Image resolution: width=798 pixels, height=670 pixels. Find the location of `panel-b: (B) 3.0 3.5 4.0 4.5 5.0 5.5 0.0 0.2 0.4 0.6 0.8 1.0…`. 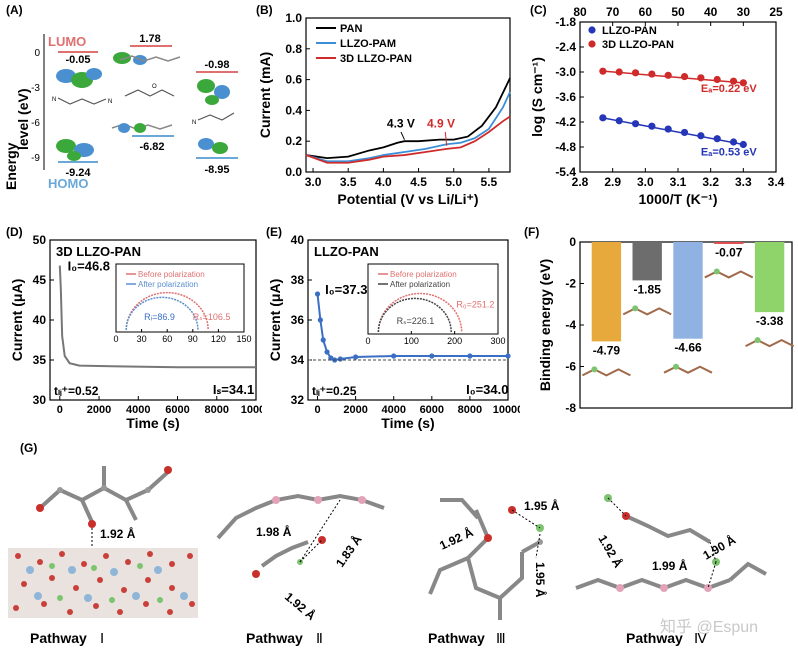

panel-b: (B) 3.0 3.5 4.0 4.5 5.0 5.5 0.0 0.2 0.4 0.6 0.8 1.0… is located at coordinates (383, 107).